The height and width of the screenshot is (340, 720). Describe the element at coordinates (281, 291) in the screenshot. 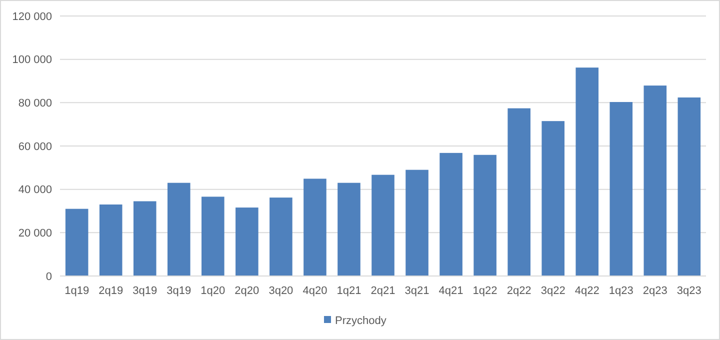

I see `x-tick-label: 3q20` at that location.